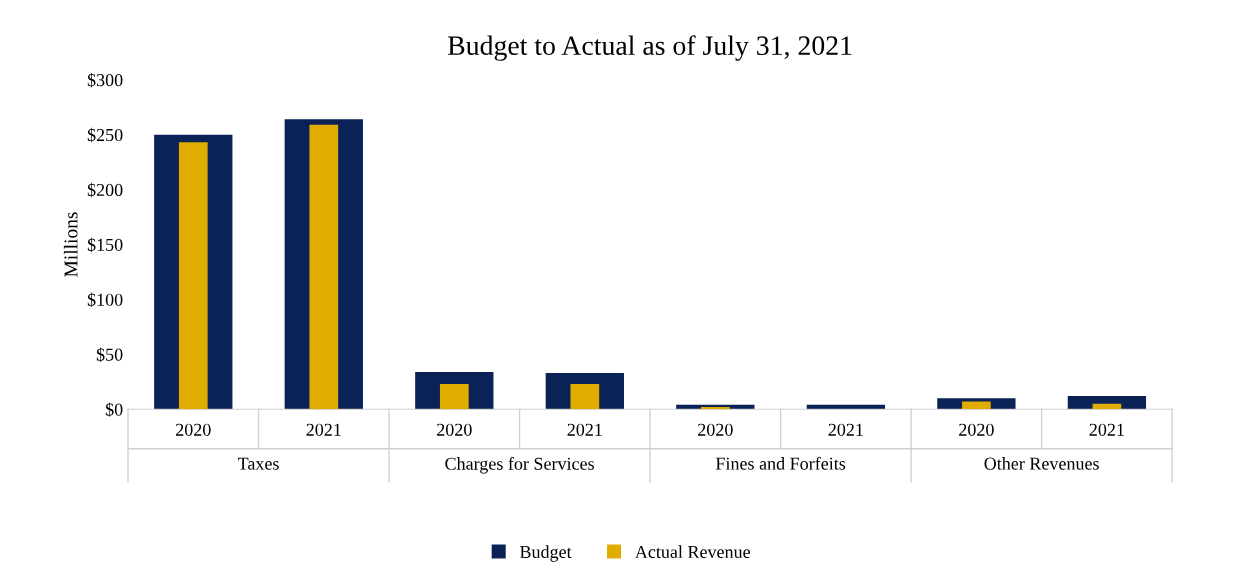 The width and height of the screenshot is (1243, 578). What do you see at coordinates (105, 245) in the screenshot?
I see `y-tick-label: $150` at bounding box center [105, 245].